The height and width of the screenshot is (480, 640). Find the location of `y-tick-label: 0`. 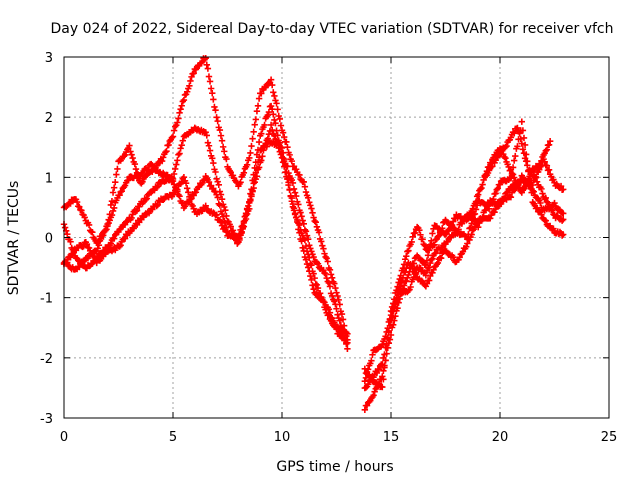

y-tick-label: 0 is located at coordinates (49, 239).